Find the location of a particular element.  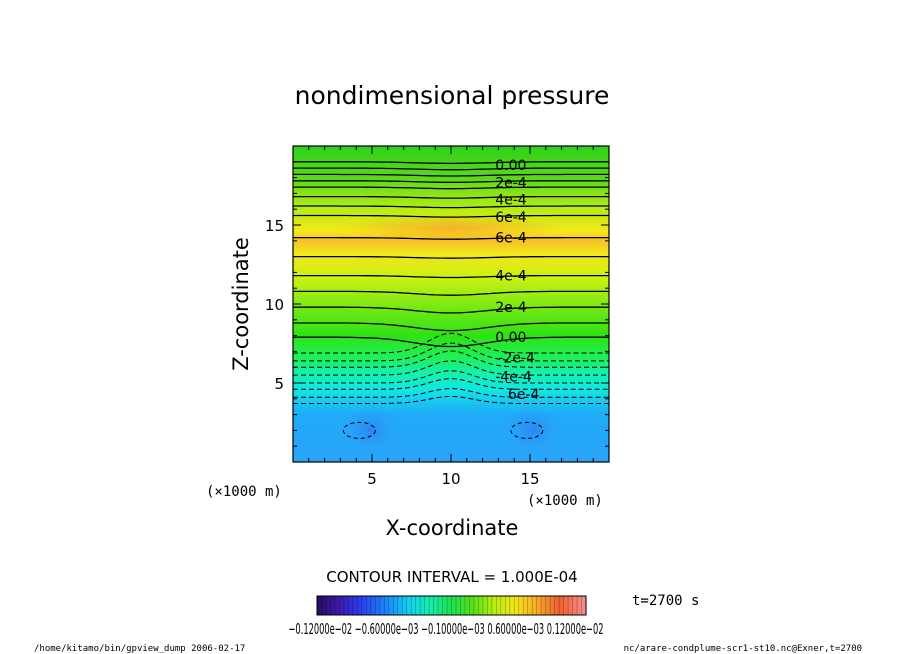

x-tick-labels: 5 10 15 is located at coordinates (453, 479).